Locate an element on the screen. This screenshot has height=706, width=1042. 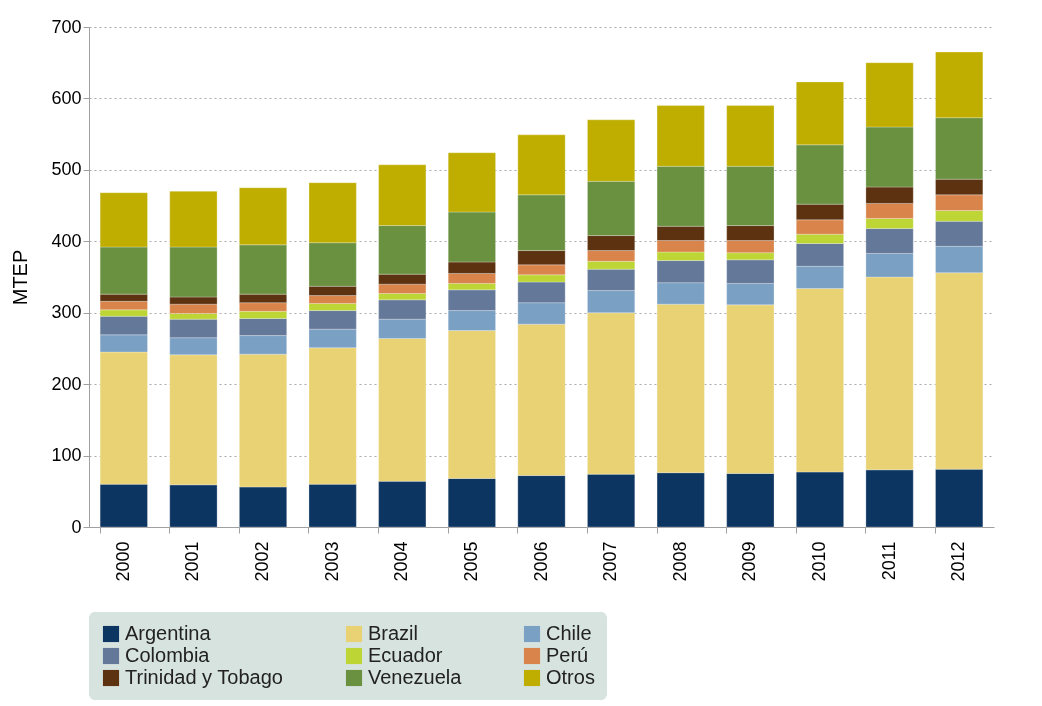
y-tick-label: 200 is located at coordinates (66, 383).